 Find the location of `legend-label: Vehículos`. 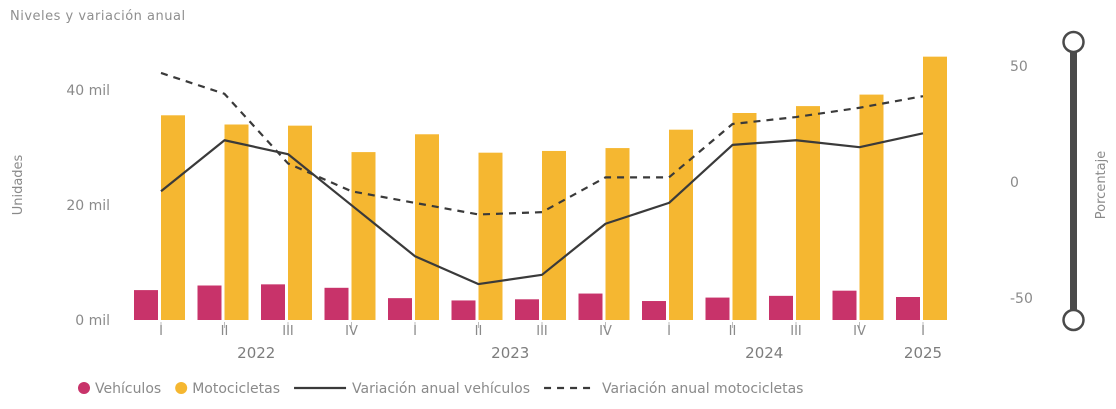

legend-label: Vehículos is located at coordinates (128, 389).